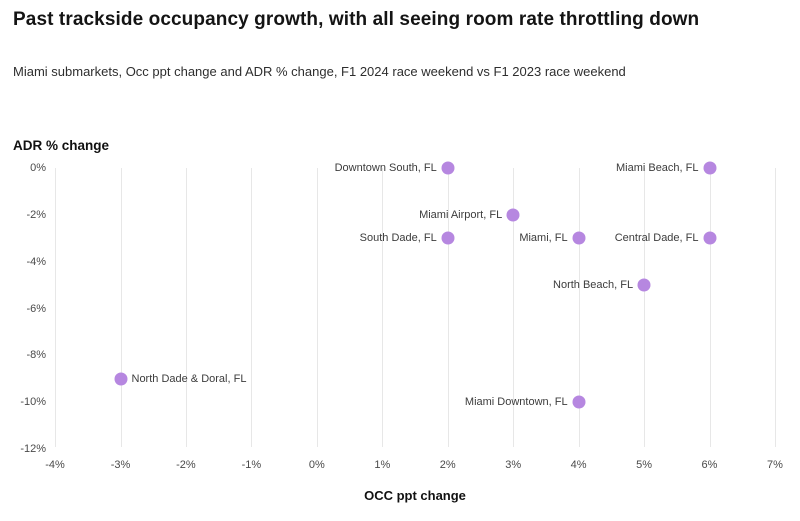 The image size is (800, 521). I want to click on x-axis-tick-label: 1%, so click(382, 465).